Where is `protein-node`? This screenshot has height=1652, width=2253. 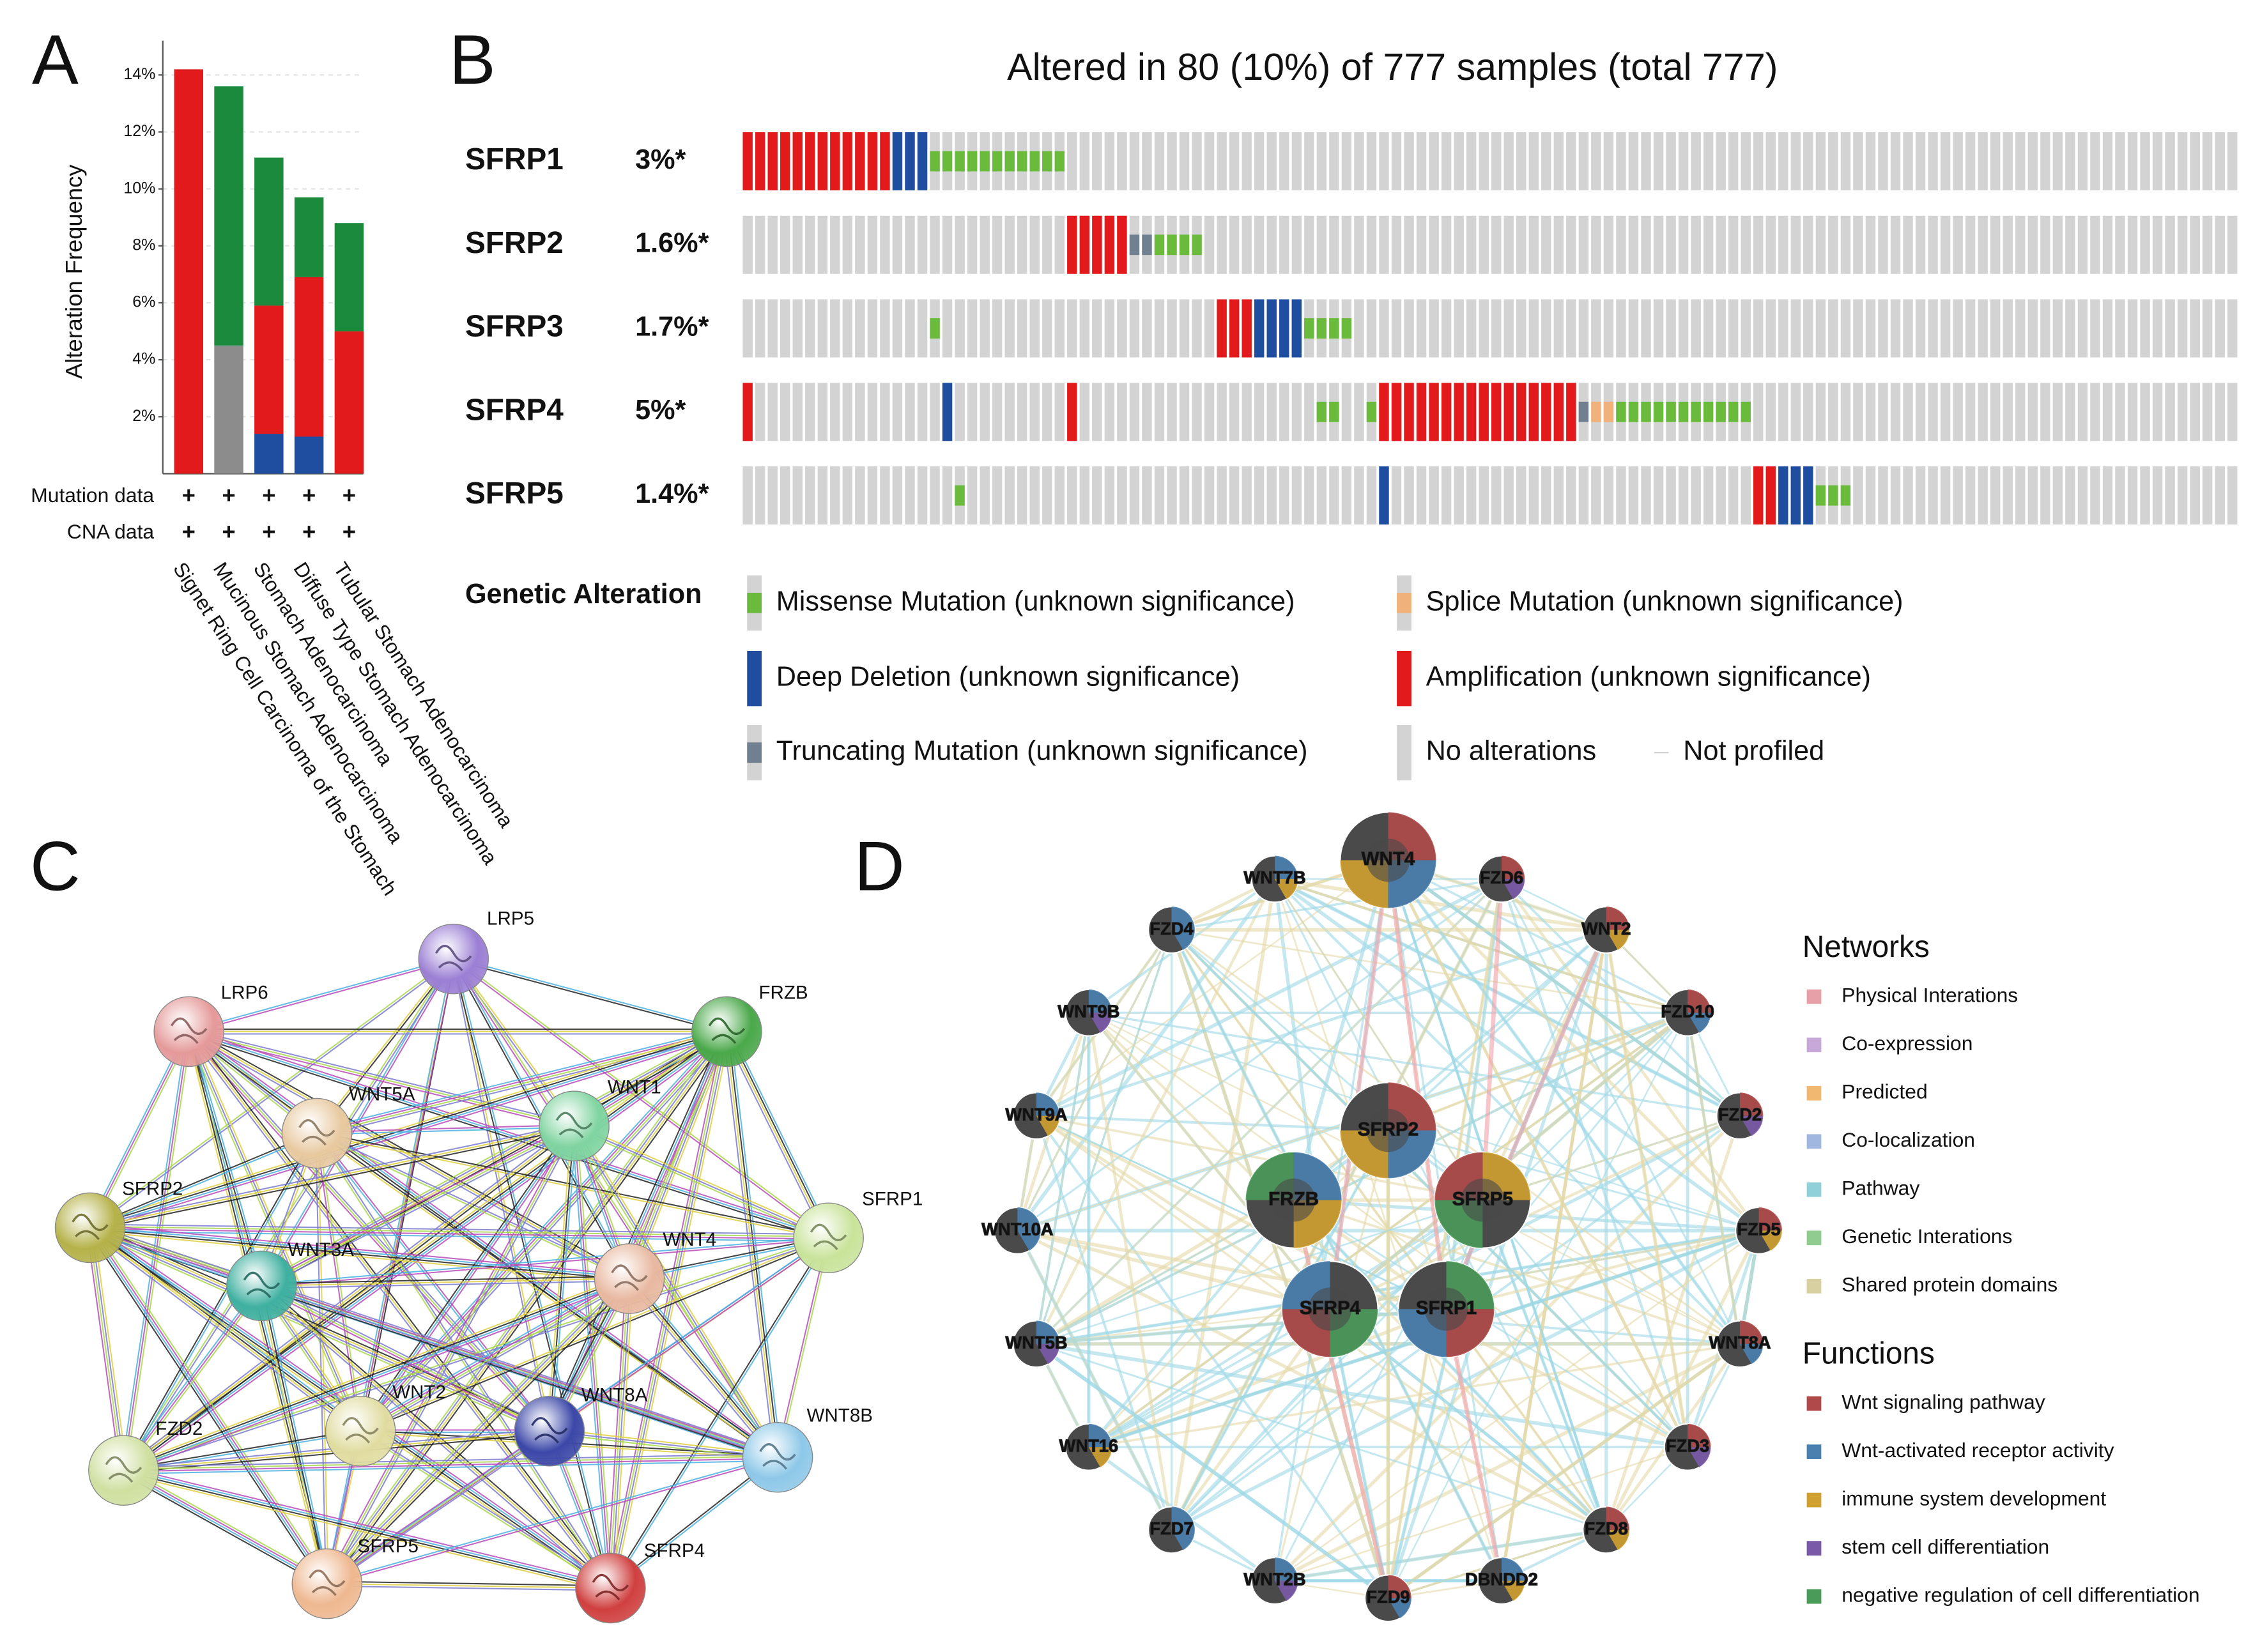 protein-node is located at coordinates (317, 1133).